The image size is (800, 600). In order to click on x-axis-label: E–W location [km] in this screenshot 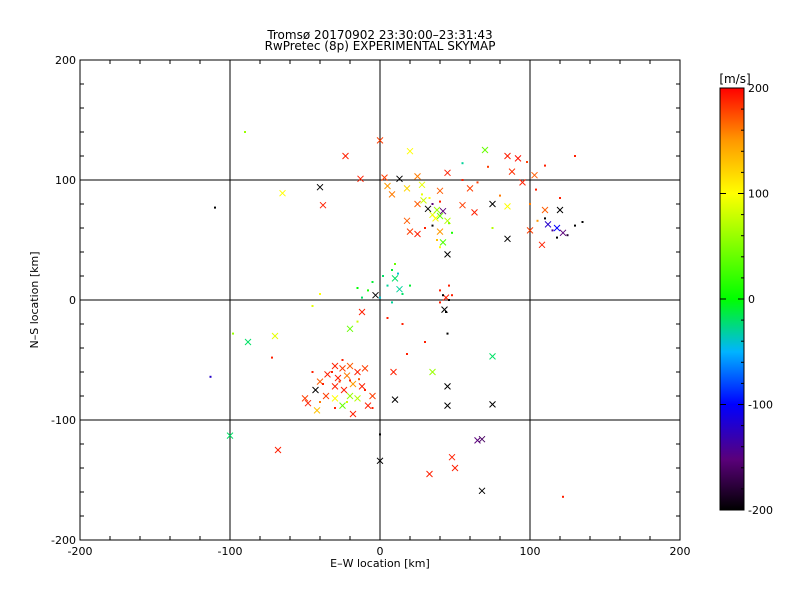, I will do `click(380, 563)`.